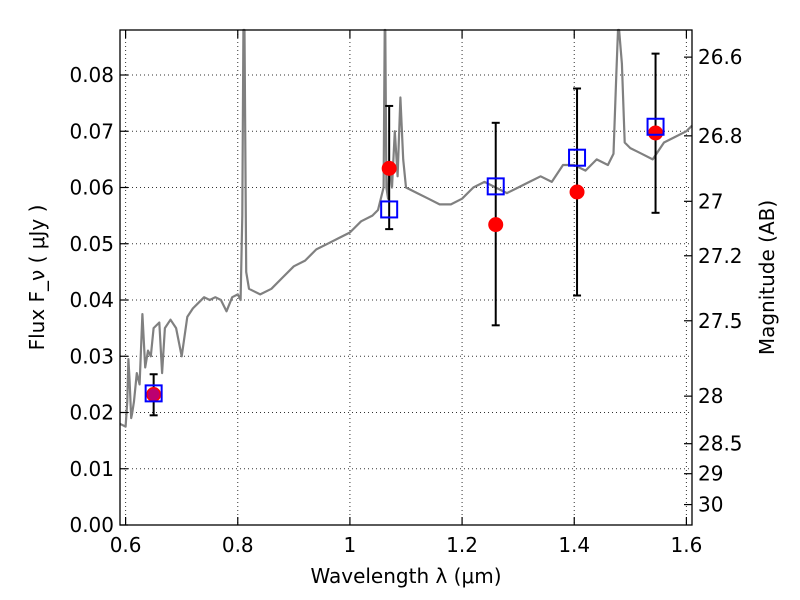 This screenshot has height=600, width=800. Describe the element at coordinates (350, 545) in the screenshot. I see `x-tick-label: 1` at that location.